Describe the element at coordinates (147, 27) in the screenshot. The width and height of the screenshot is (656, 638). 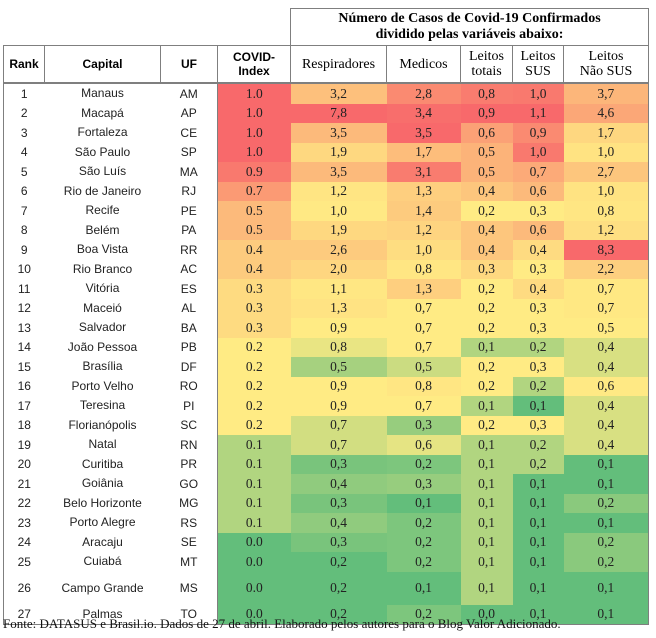
I see `header-spacer` at that location.